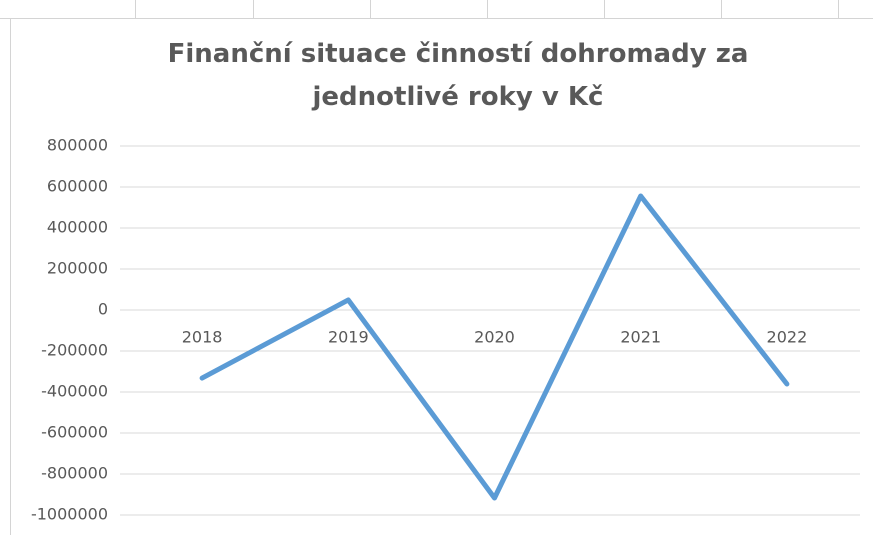 The image size is (873, 535). I want to click on y-tick-label: -800000, so click(74, 473).